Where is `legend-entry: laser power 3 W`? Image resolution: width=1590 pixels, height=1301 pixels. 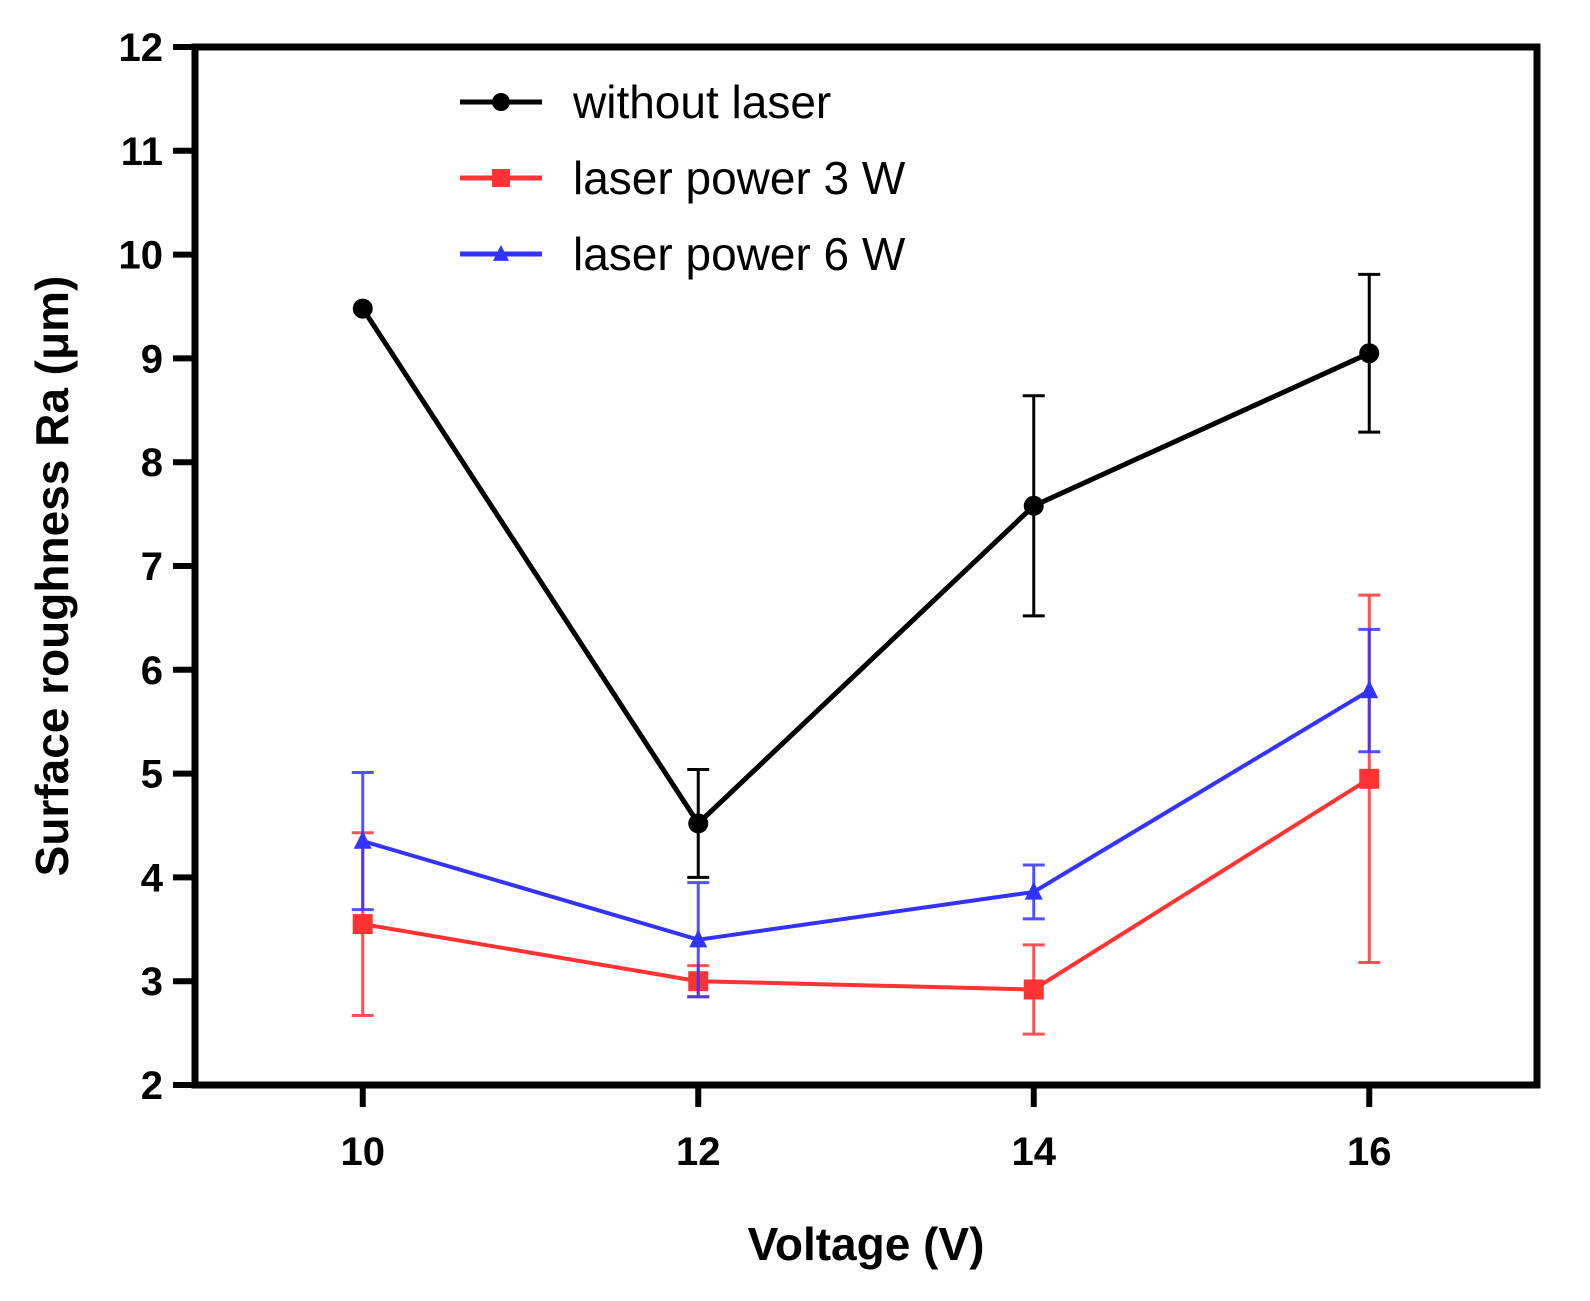 legend-entry: laser power 3 W is located at coordinates (683, 178).